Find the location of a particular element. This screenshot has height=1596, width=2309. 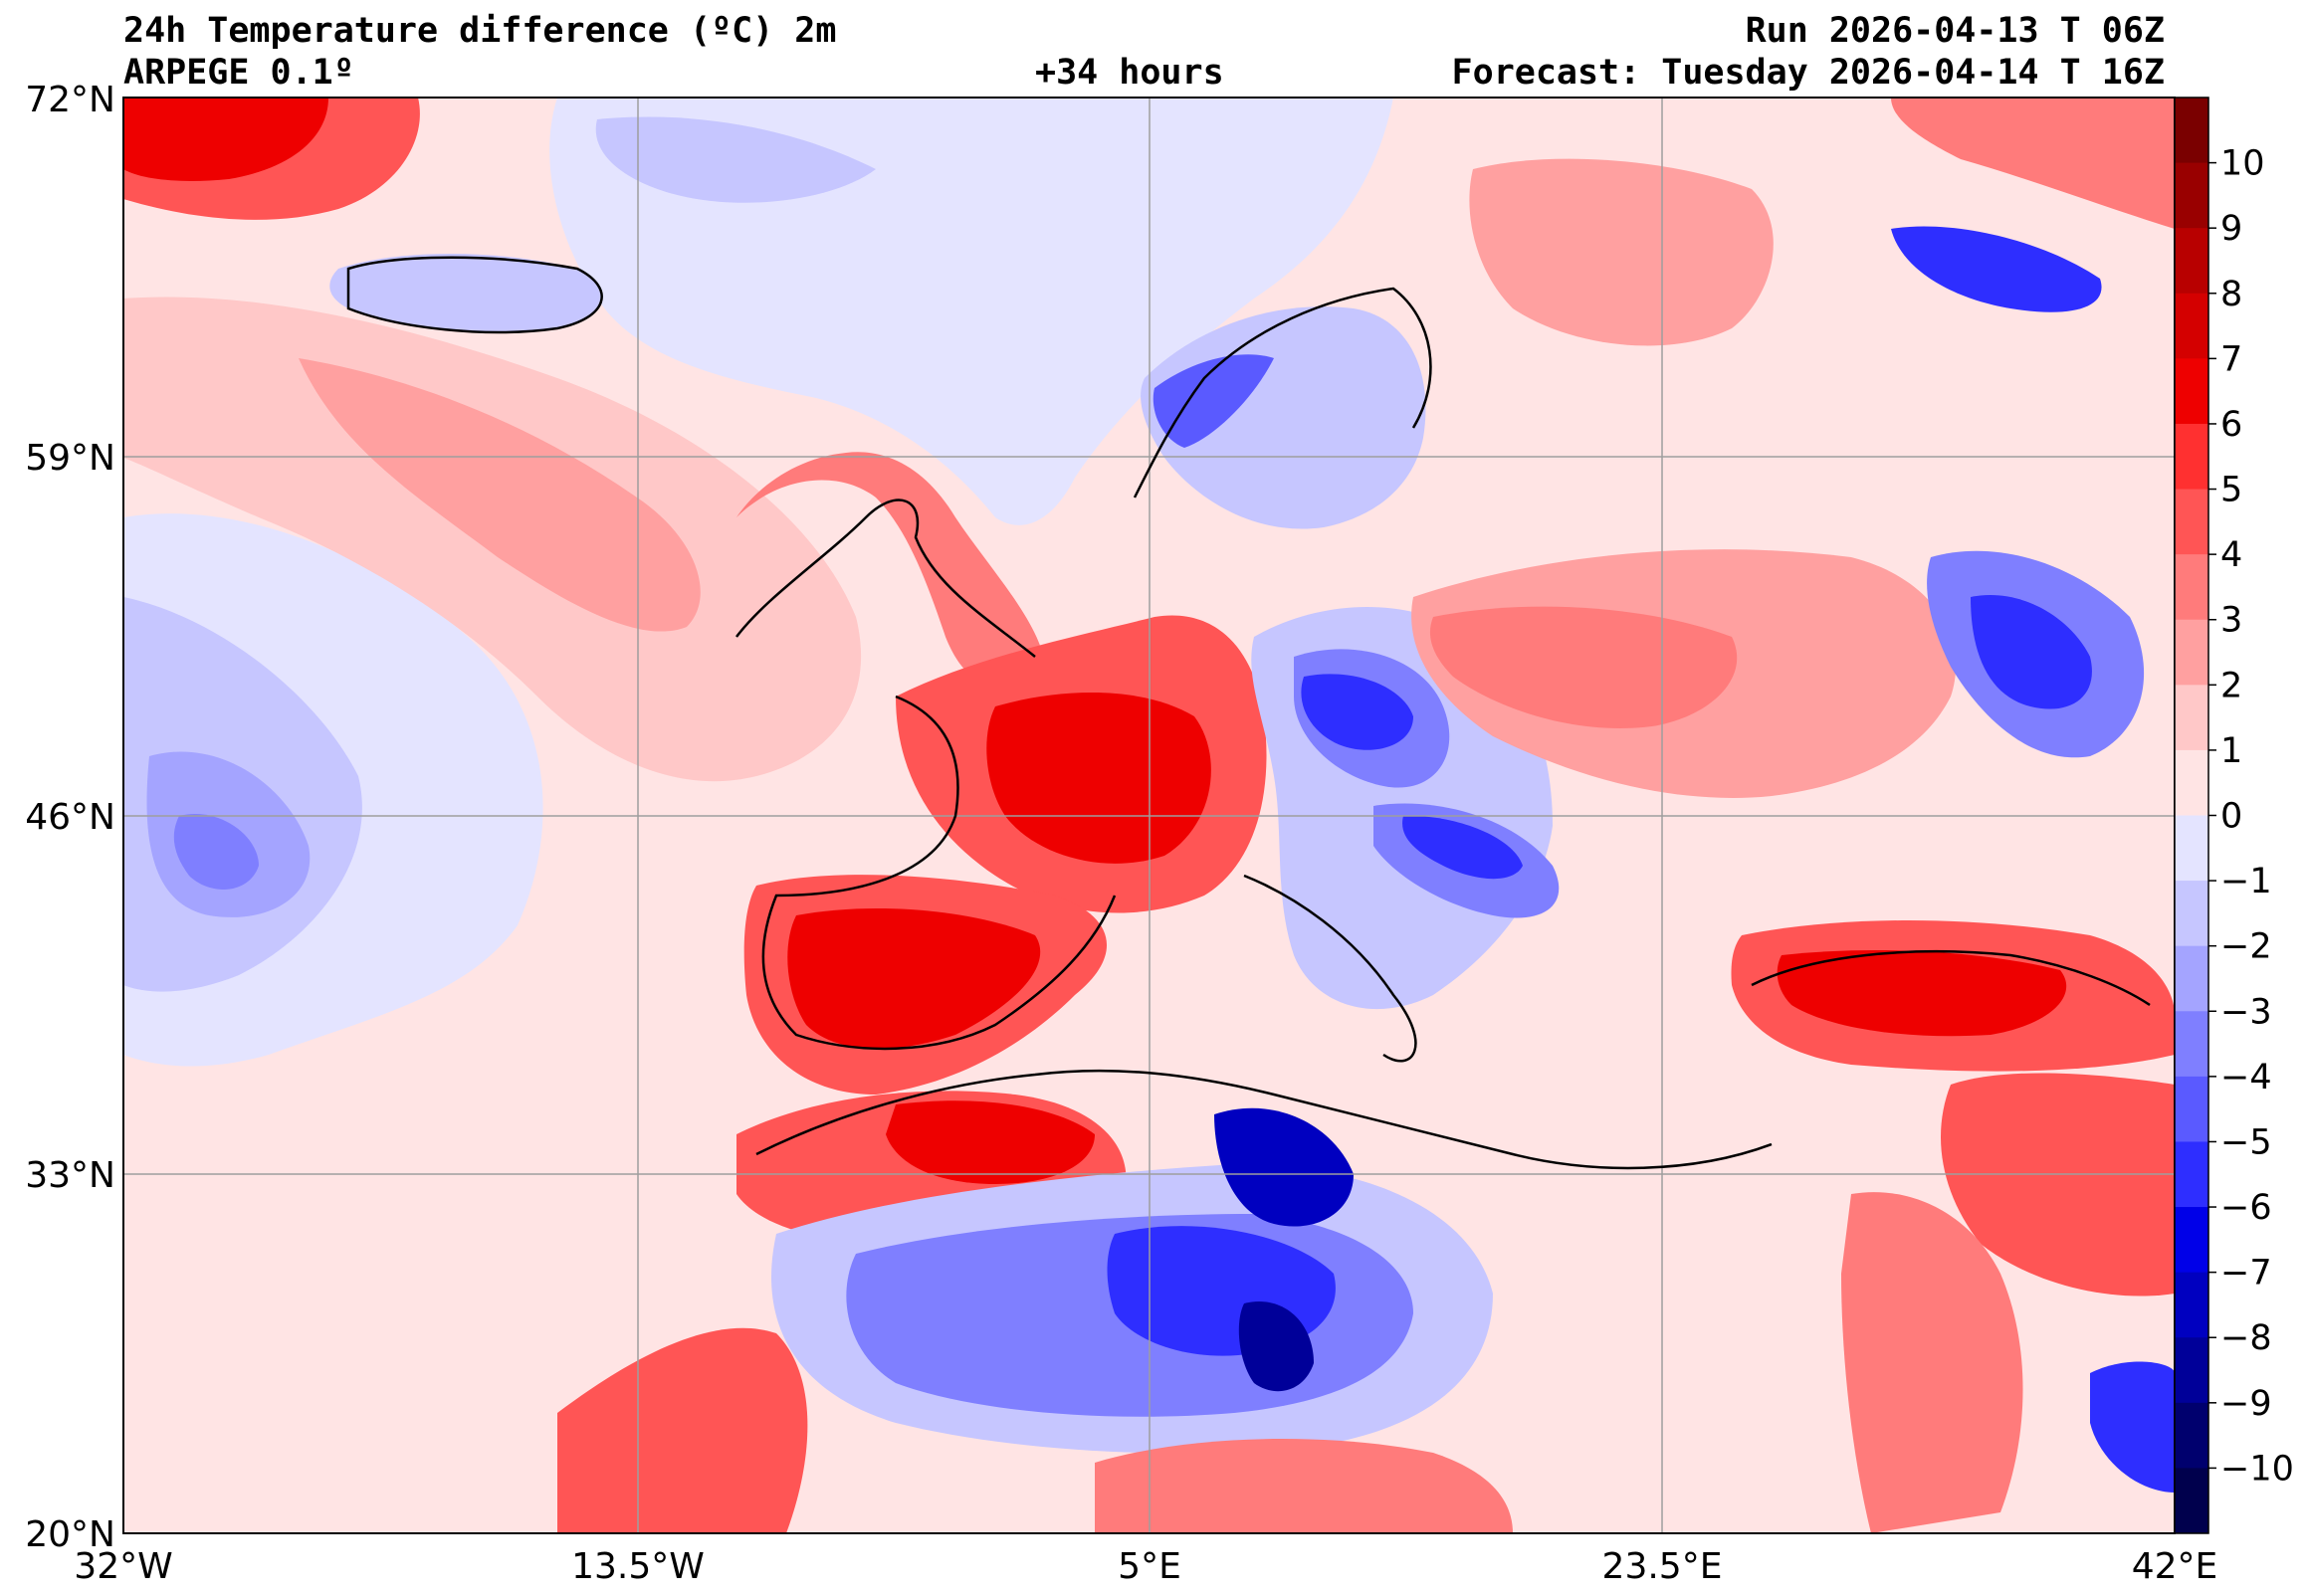

lat-label-72: 72°N is located at coordinates (70, 100).